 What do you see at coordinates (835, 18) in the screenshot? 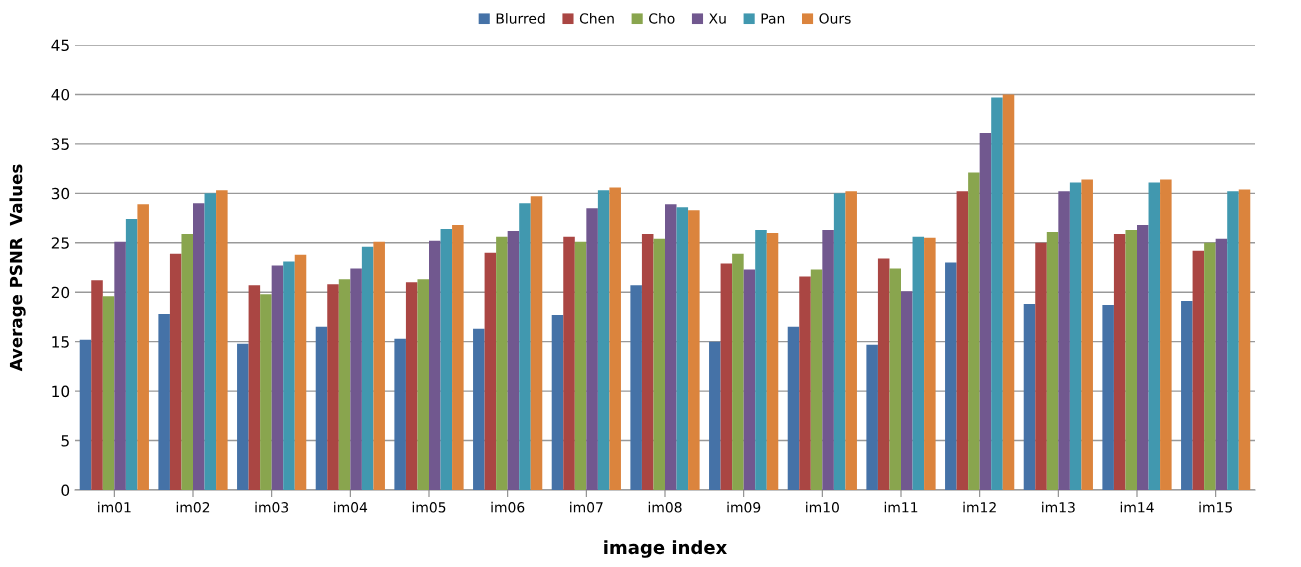
I see `legend-label: Ours` at bounding box center [835, 18].